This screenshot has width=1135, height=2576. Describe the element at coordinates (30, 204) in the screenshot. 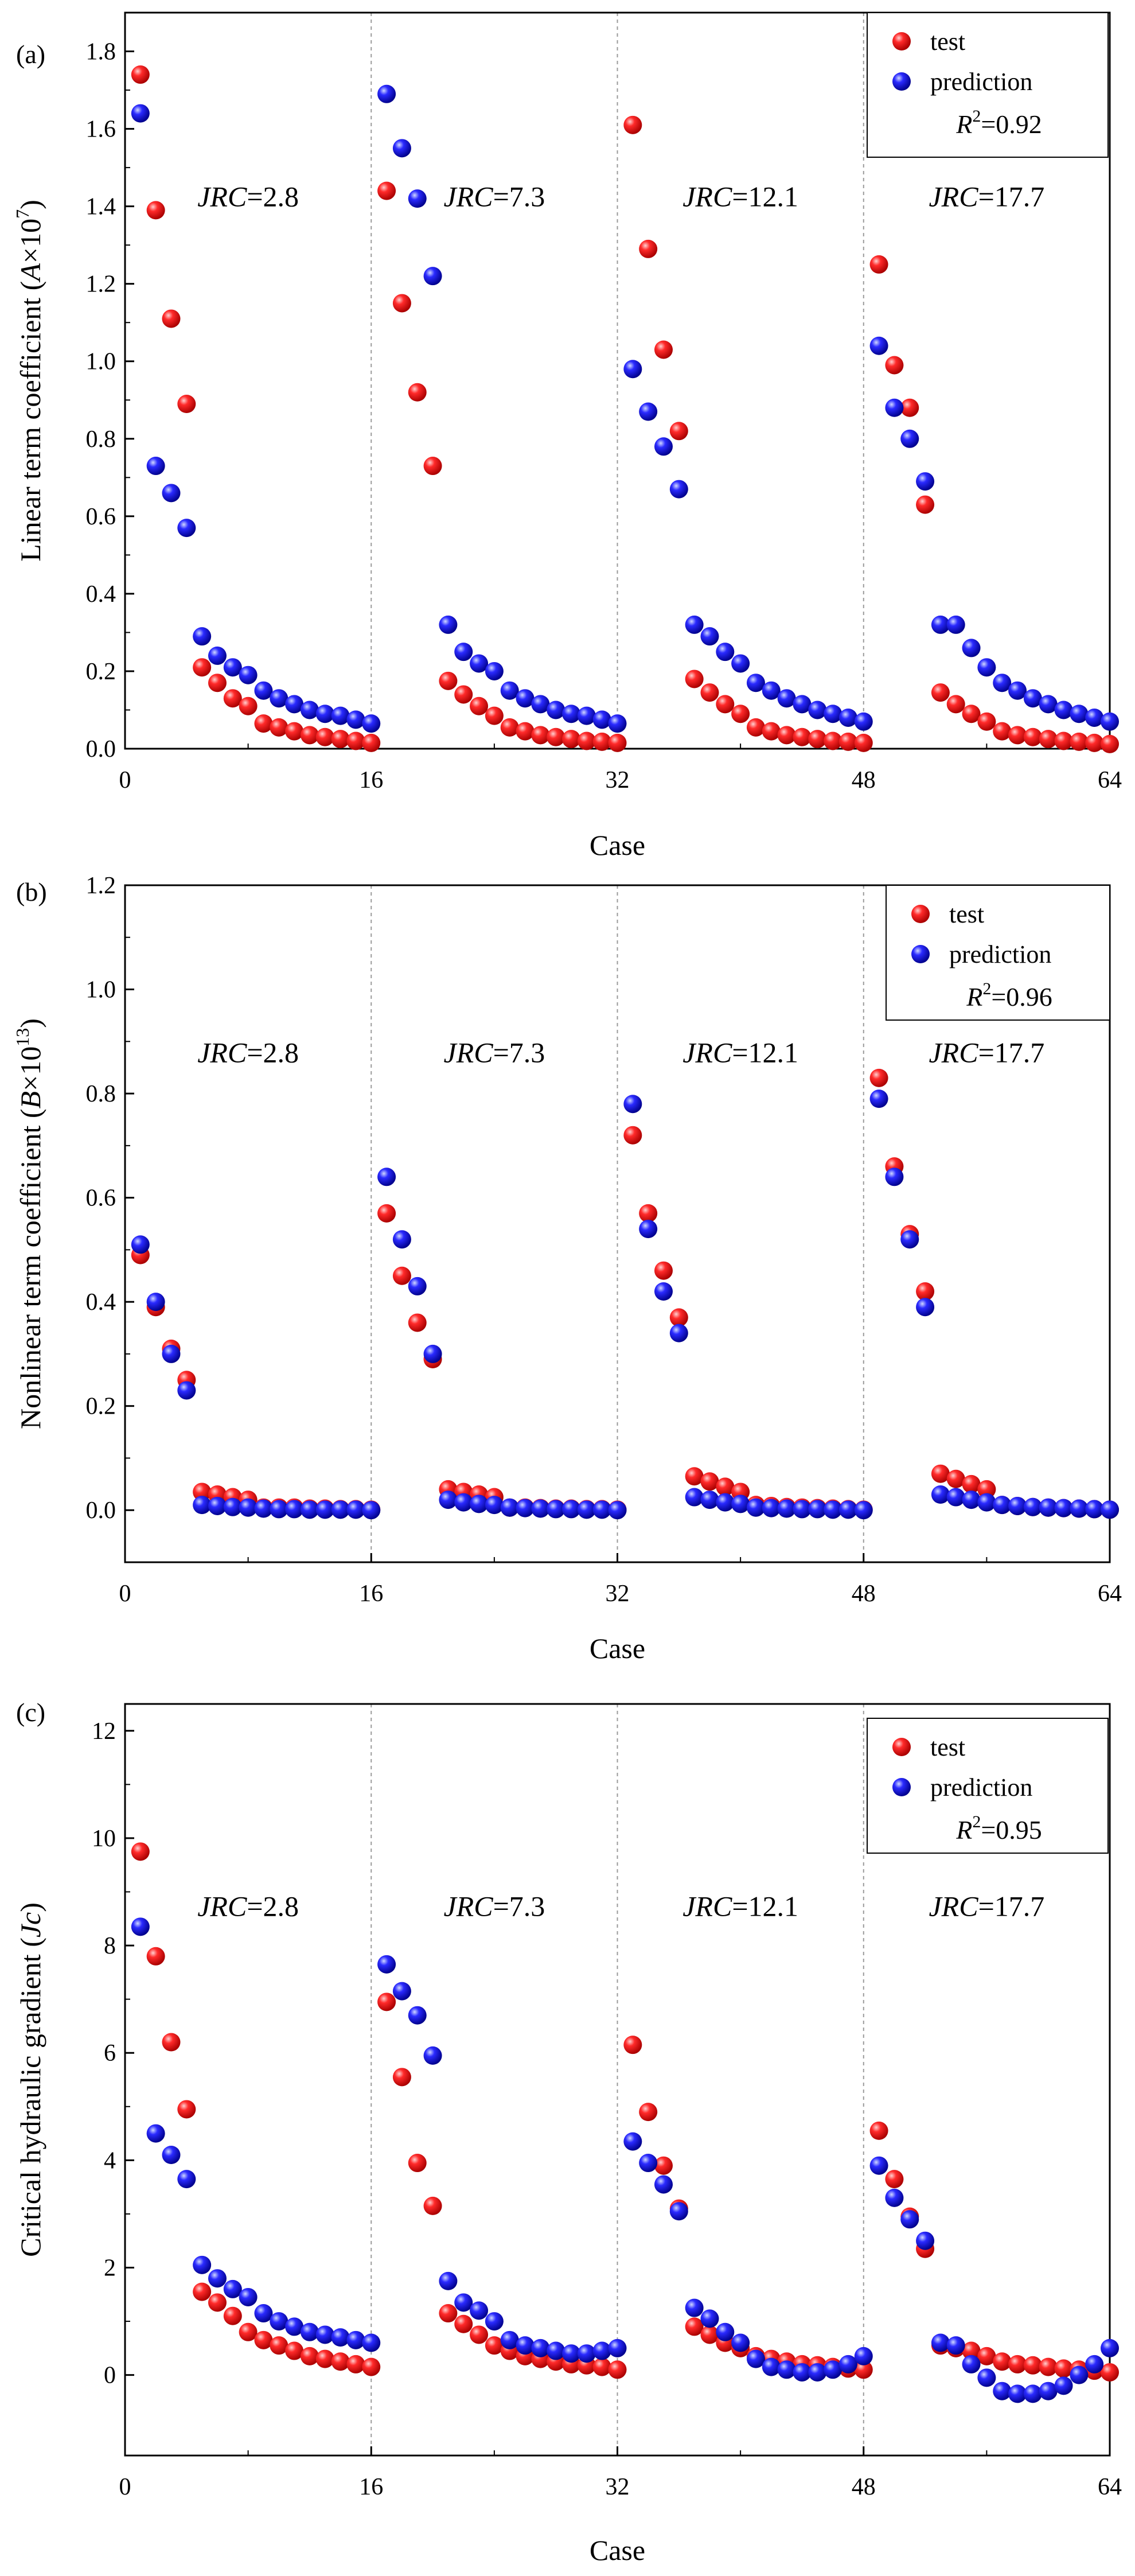

I see `y-axis-label-close: )` at that location.